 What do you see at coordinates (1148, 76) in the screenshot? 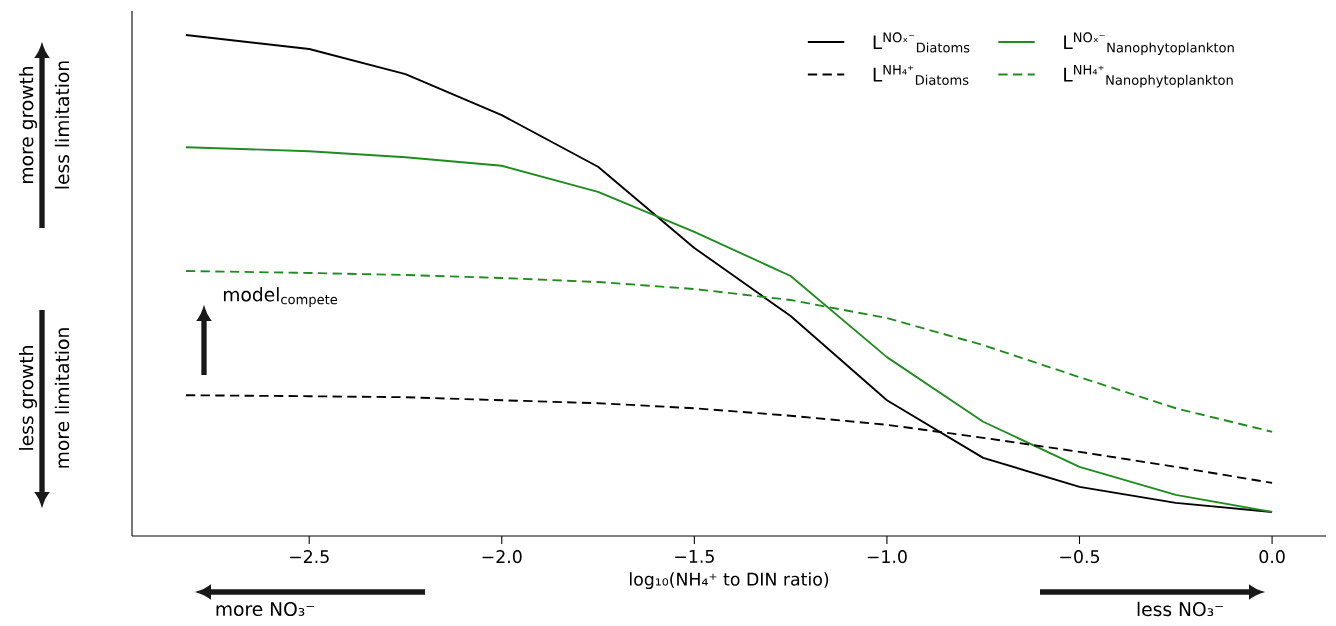
I see `legend-label: L$^{NH₄⁺}$Nanophytoplankton` at bounding box center [1148, 76].